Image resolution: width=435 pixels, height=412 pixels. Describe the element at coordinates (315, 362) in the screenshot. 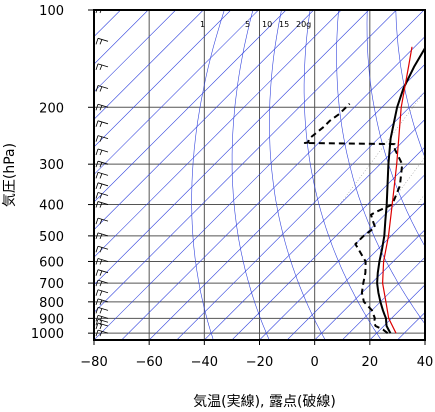

I see `x-tick-label: 0` at that location.